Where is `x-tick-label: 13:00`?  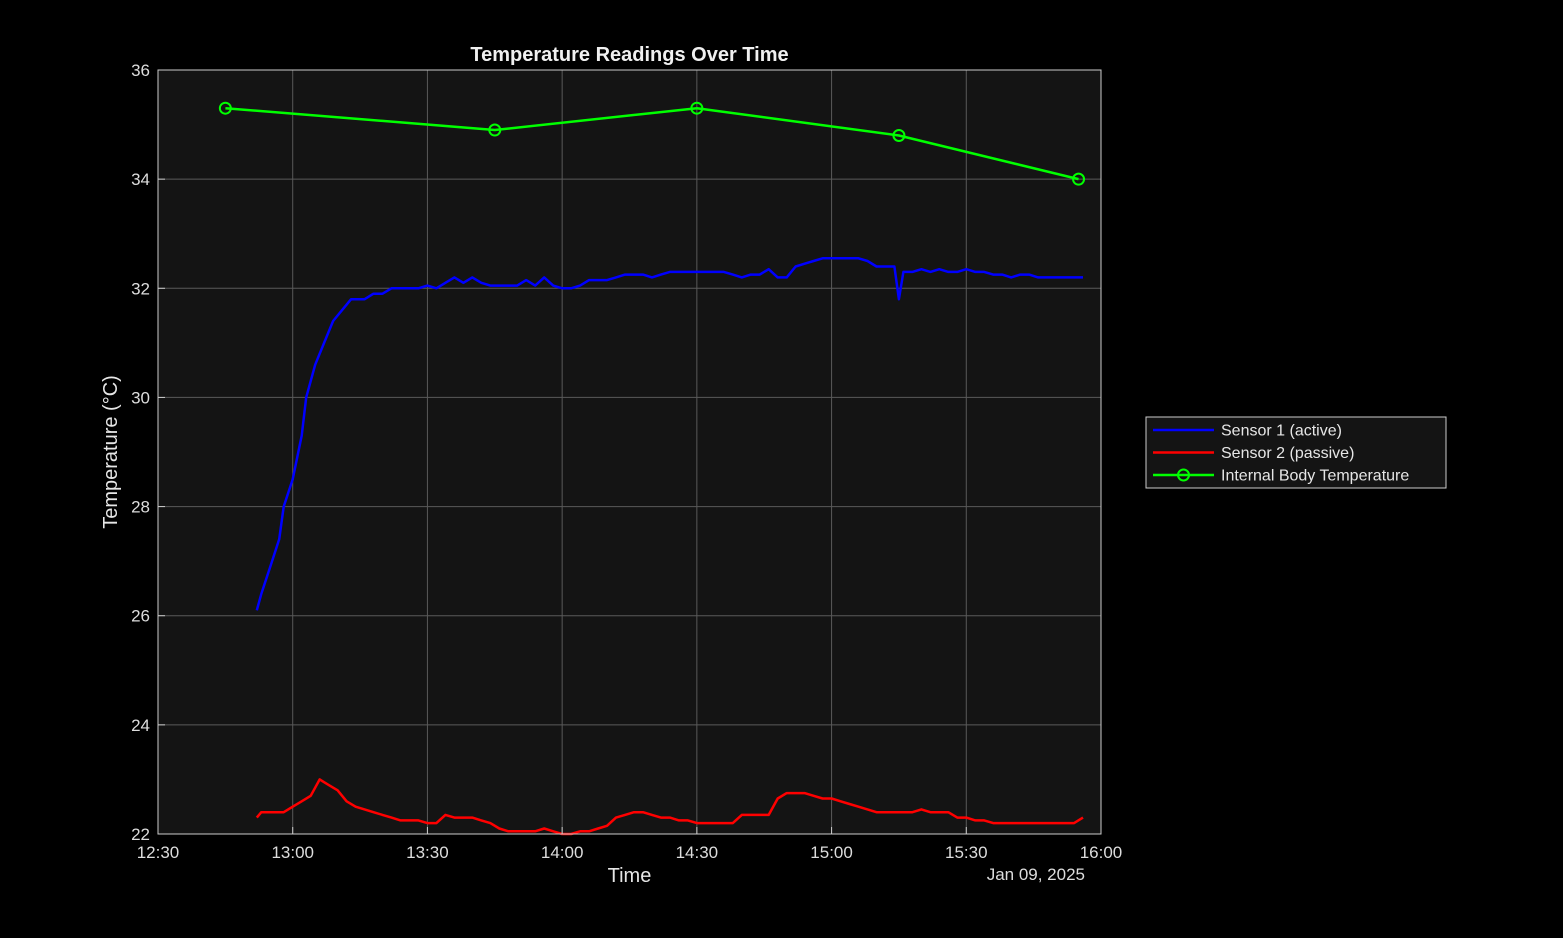 x-tick-label: 13:00 is located at coordinates (292, 852).